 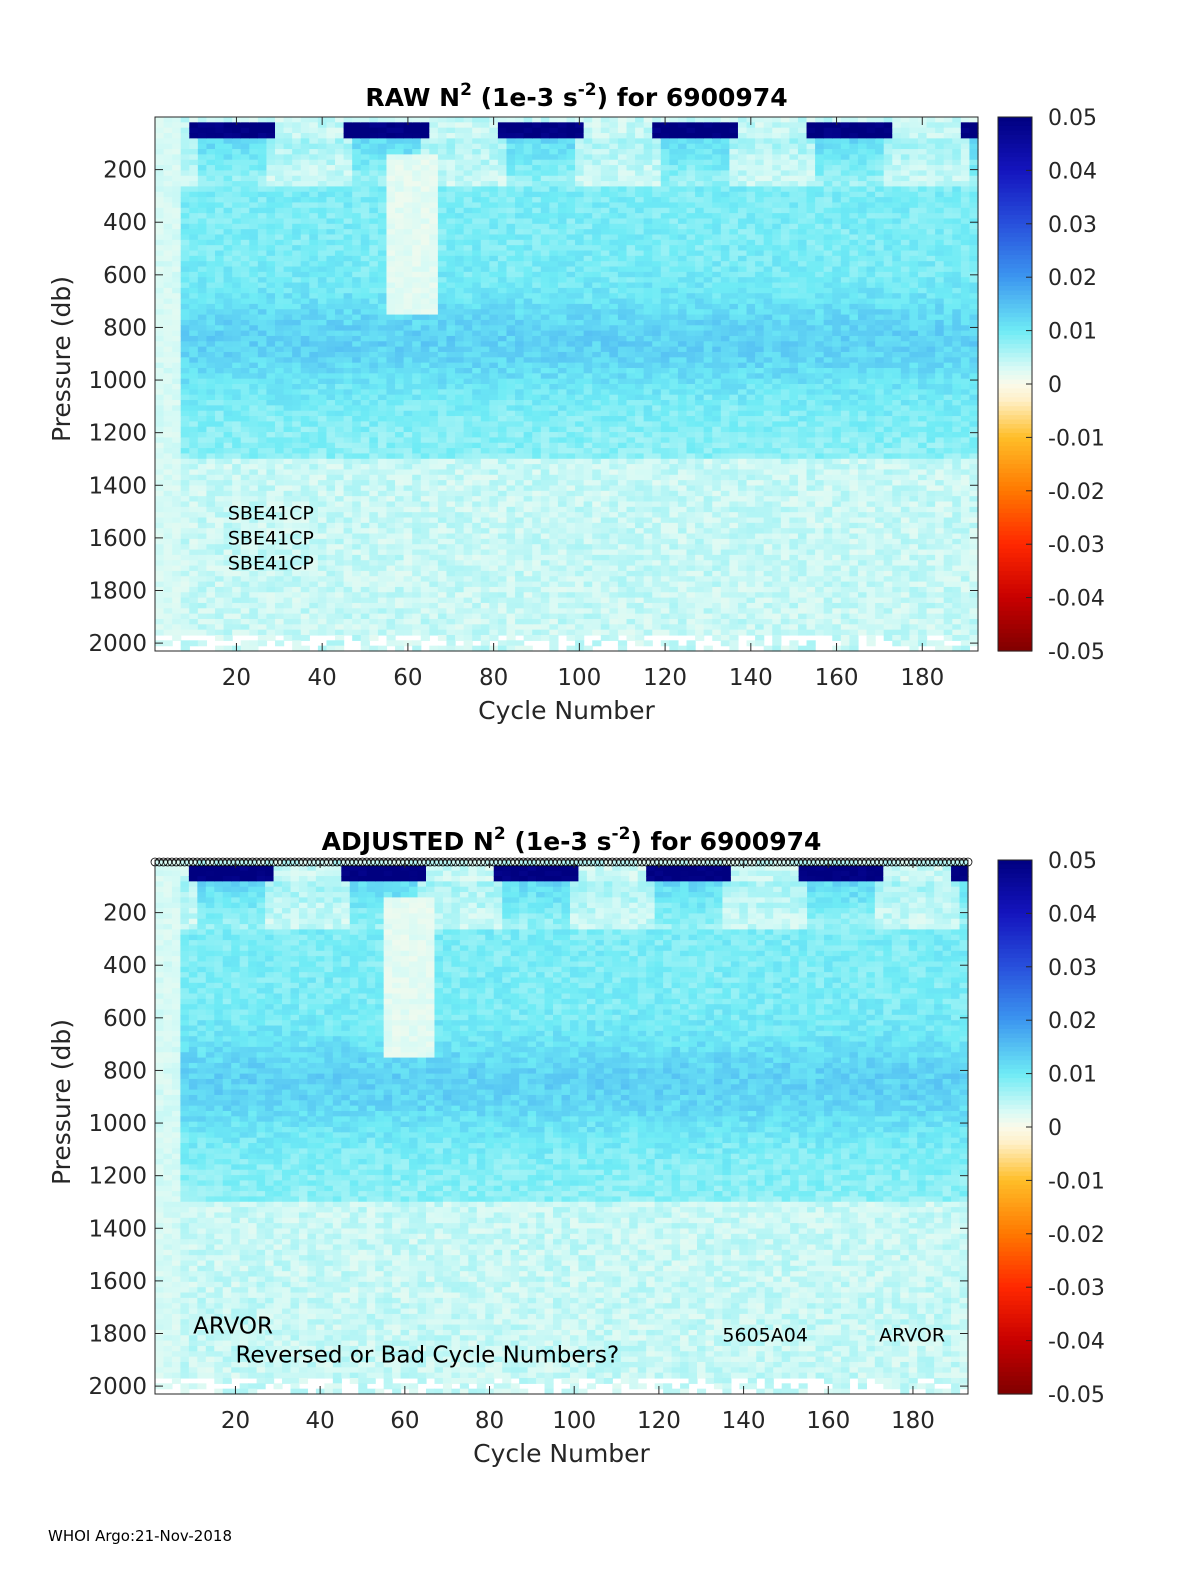 I want to click on chart-title: RAW N2 (1e-3 s-2) for 6900974, so click(x=576, y=96).